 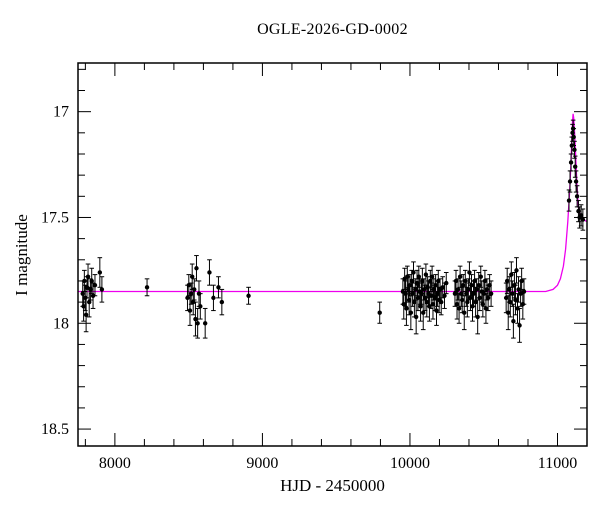 I want to click on x-tick-label: 11000, so click(x=557, y=463).